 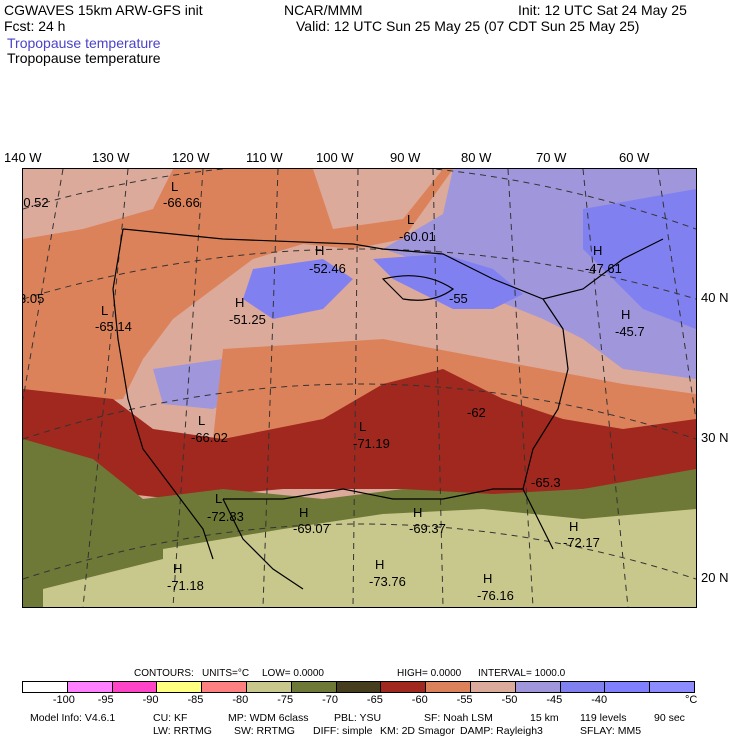 What do you see at coordinates (285, 700) in the screenshot?
I see `colorbar-tick-label: -75` at bounding box center [285, 700].